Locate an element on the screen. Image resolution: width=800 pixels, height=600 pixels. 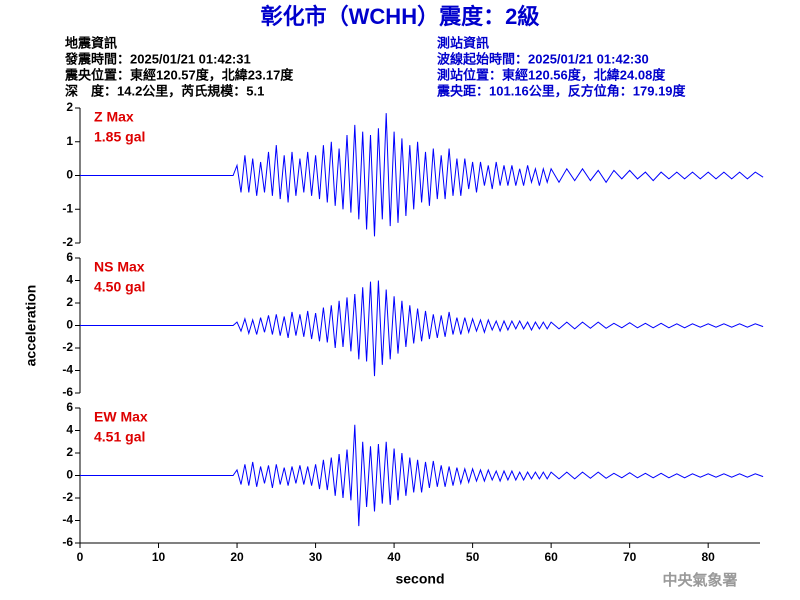
max-label: 4.51 gal is located at coordinates (119, 437).